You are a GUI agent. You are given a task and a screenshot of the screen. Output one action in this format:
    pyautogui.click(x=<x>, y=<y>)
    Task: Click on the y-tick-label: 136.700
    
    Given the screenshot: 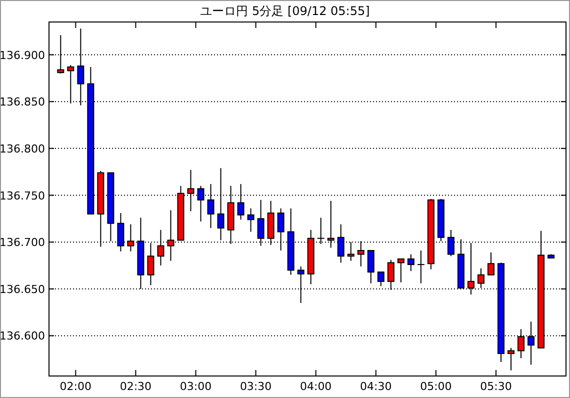 What is the action you would take?
    pyautogui.click(x=22, y=243)
    